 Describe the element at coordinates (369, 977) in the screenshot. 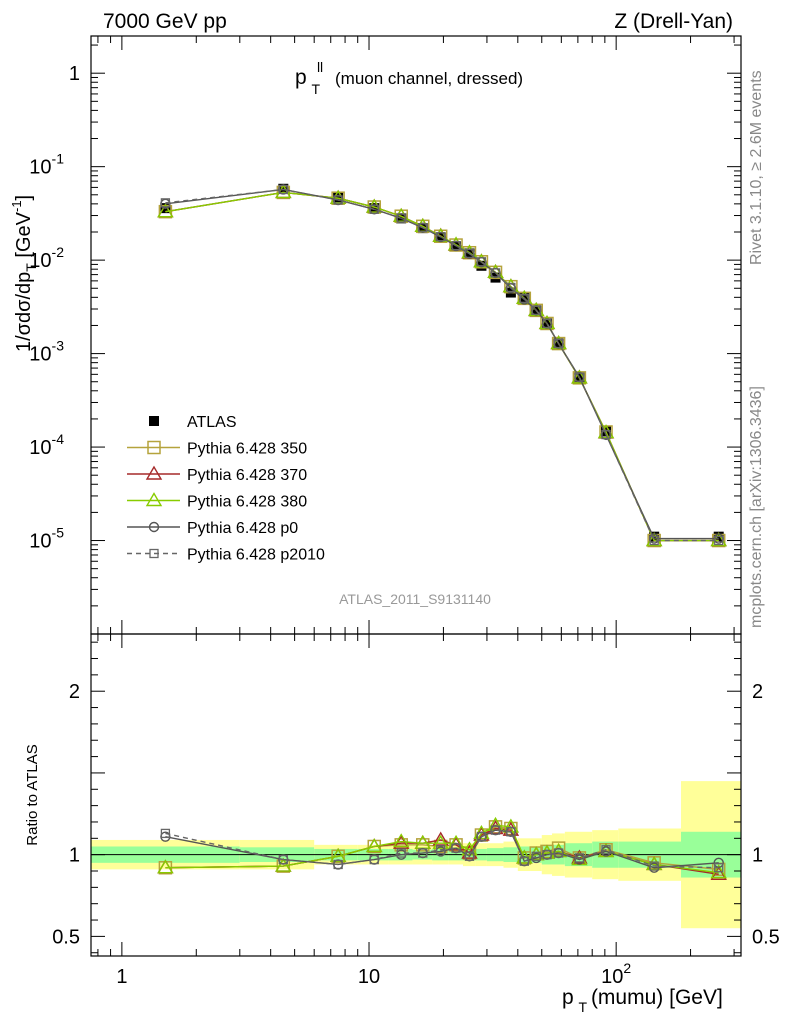

I see `x-tick-label: 10` at that location.